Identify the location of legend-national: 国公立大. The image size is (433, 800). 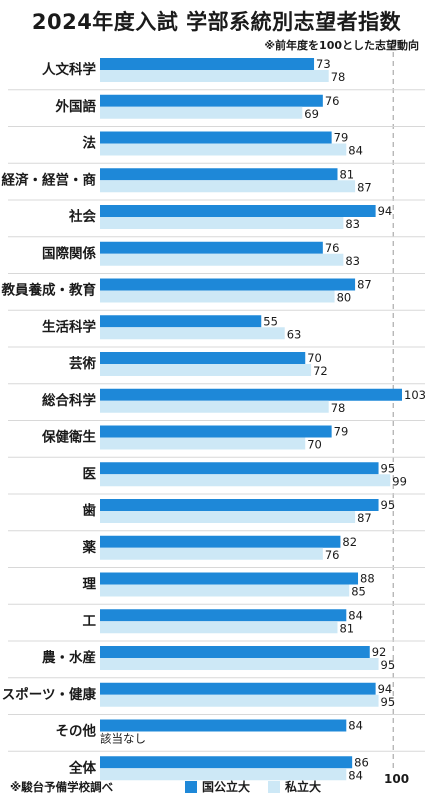
(217, 786).